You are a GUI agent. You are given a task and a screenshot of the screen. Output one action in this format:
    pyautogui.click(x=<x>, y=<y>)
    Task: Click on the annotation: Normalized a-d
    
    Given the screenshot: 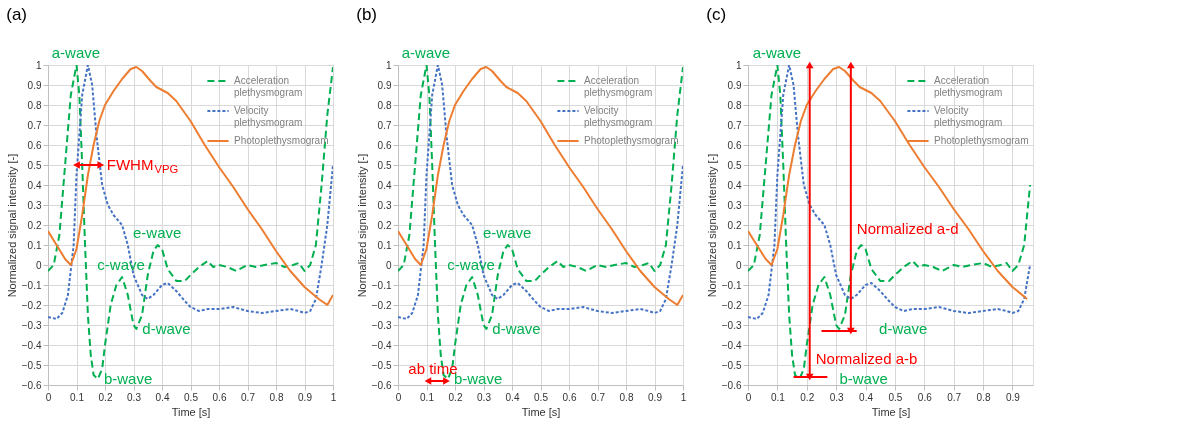 What is the action you would take?
    pyautogui.click(x=907, y=228)
    